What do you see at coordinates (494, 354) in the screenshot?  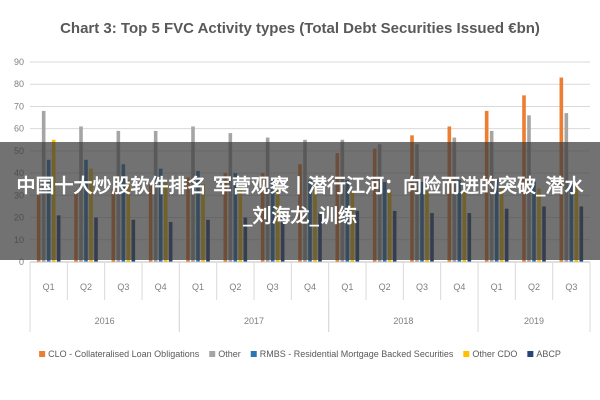 I see `legend-label: Other CDO` at bounding box center [494, 354].